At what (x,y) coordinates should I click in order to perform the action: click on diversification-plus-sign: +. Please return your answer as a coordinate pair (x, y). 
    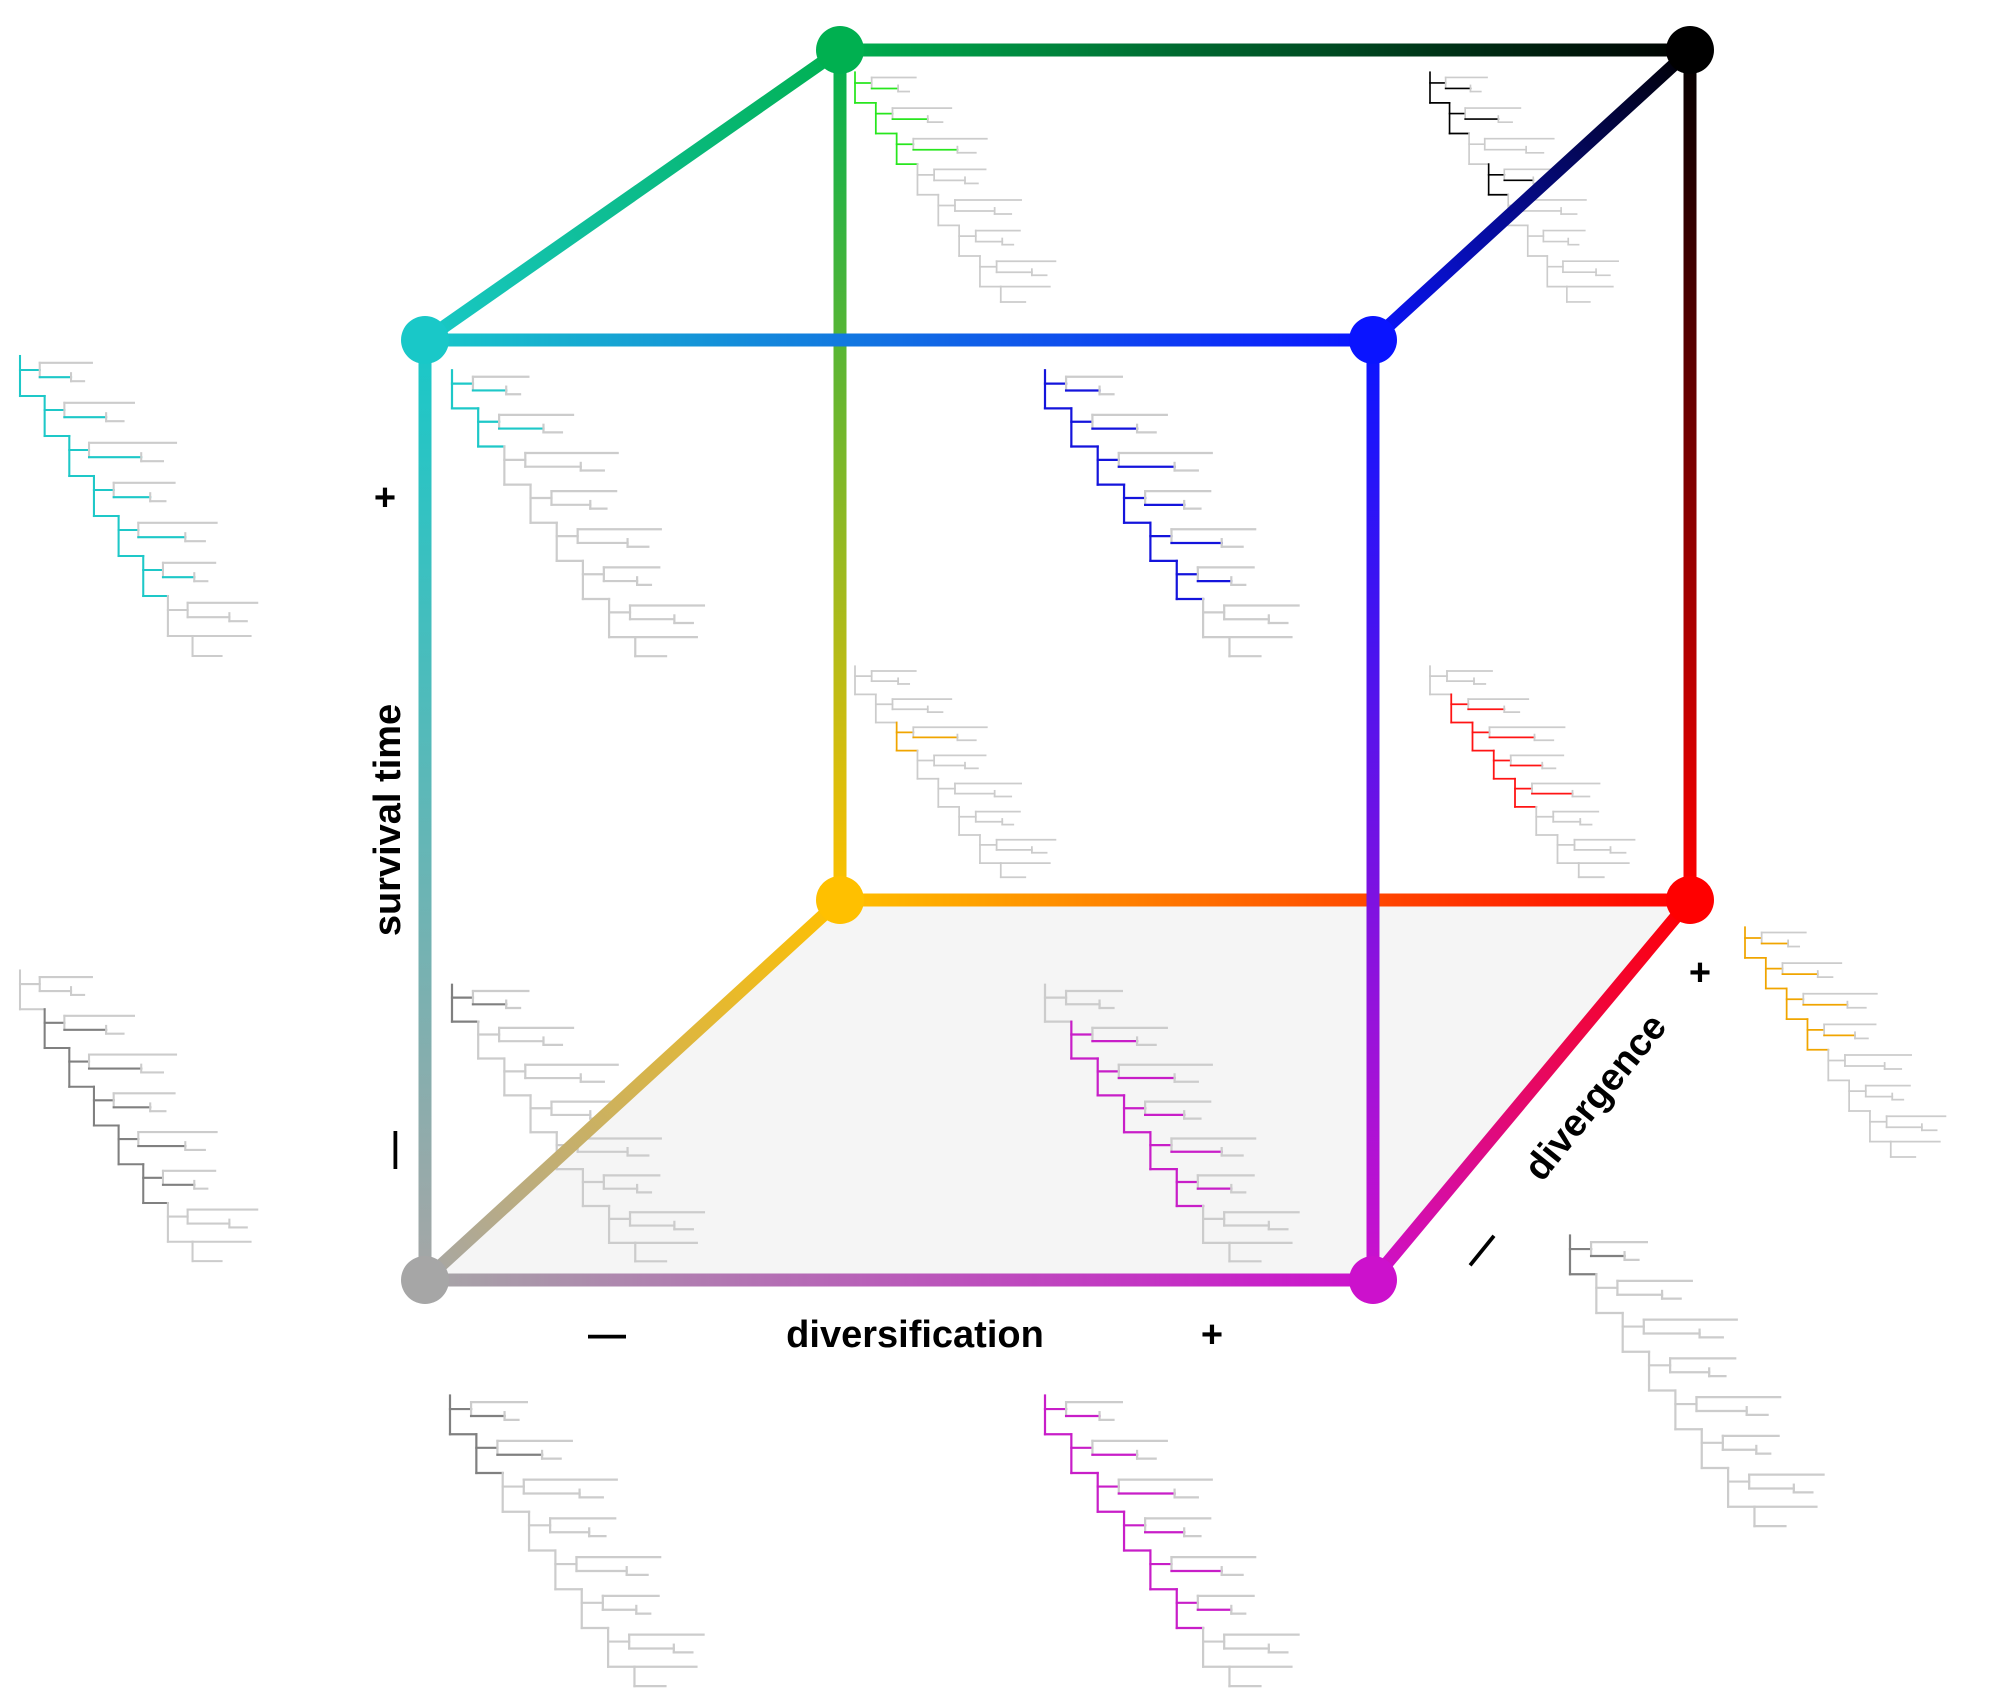
    Looking at the image, I should click on (1212, 1335).